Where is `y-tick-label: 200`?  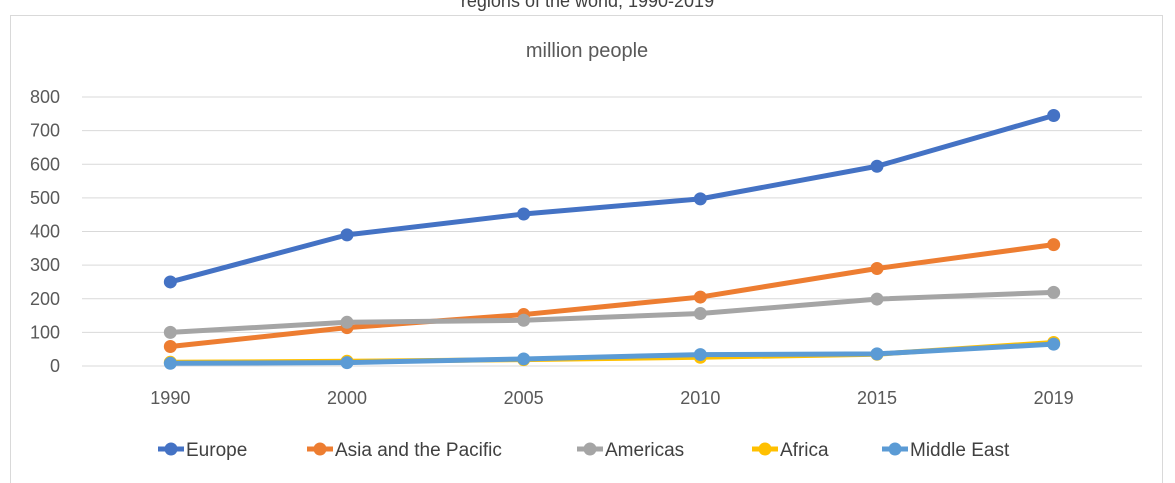
y-tick-label: 200 is located at coordinates (45, 299).